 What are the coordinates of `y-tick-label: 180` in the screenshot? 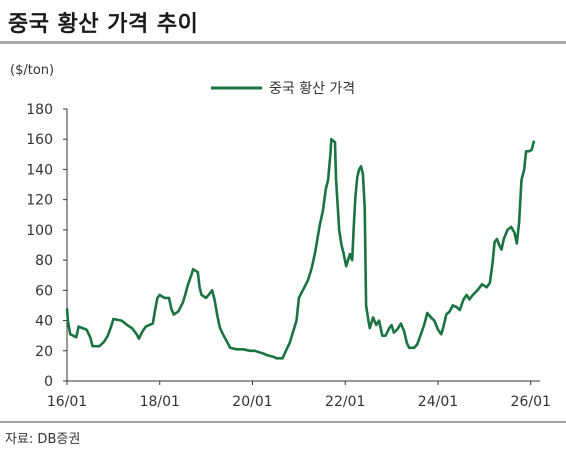 It's located at (39, 110).